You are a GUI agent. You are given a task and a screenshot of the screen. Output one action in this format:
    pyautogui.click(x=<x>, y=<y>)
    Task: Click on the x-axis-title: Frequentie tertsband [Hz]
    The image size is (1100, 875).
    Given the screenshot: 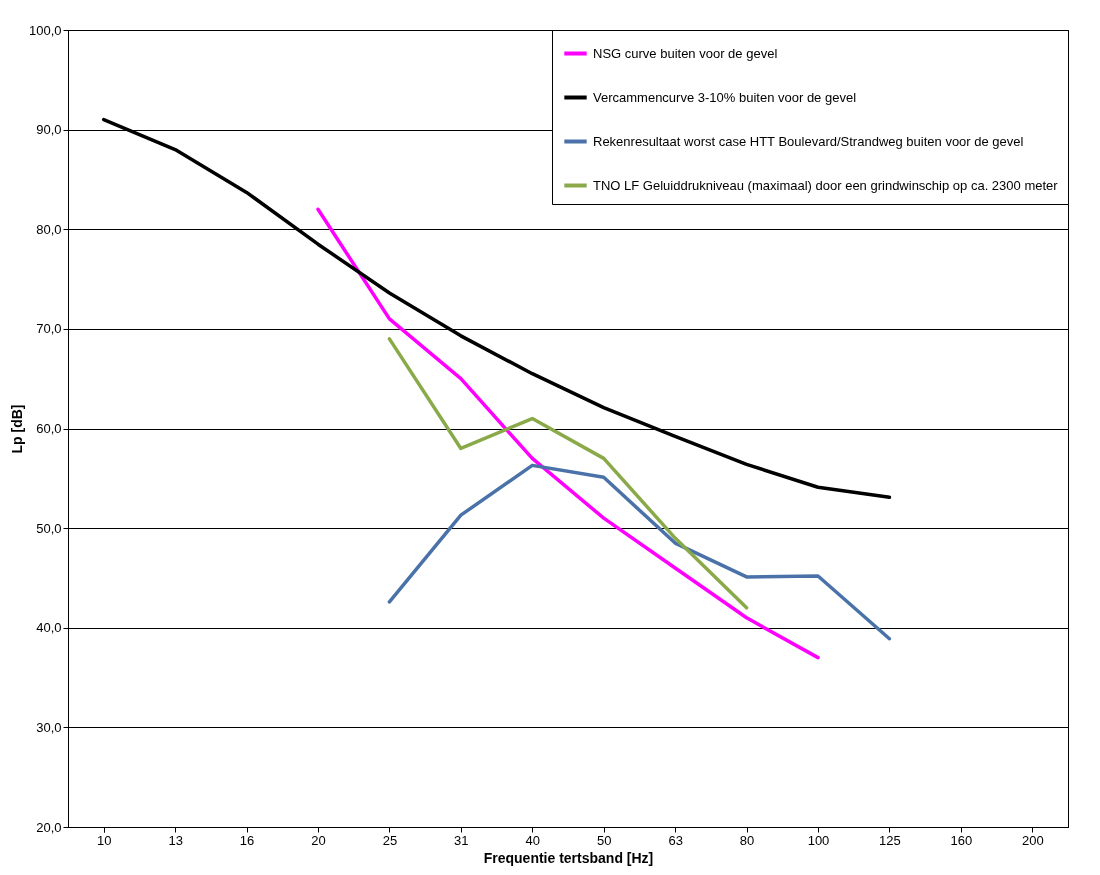 What is the action you would take?
    pyautogui.click(x=568, y=857)
    